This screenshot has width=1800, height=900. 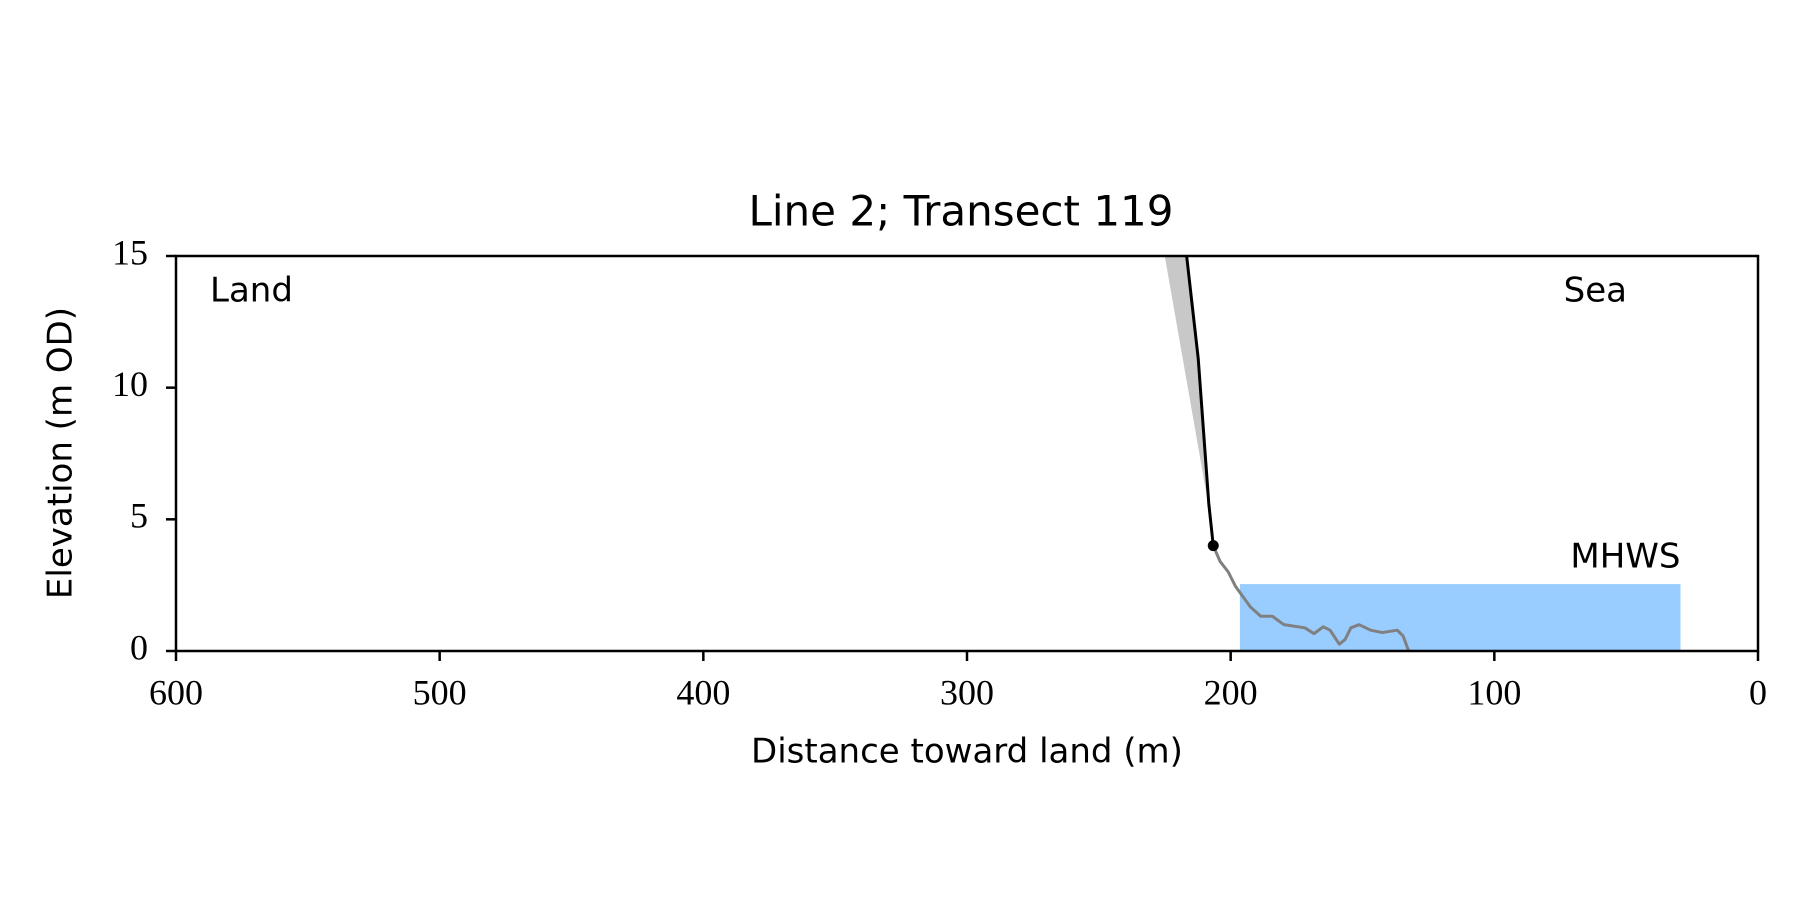 I want to click on land-label: Land, so click(x=251, y=291).